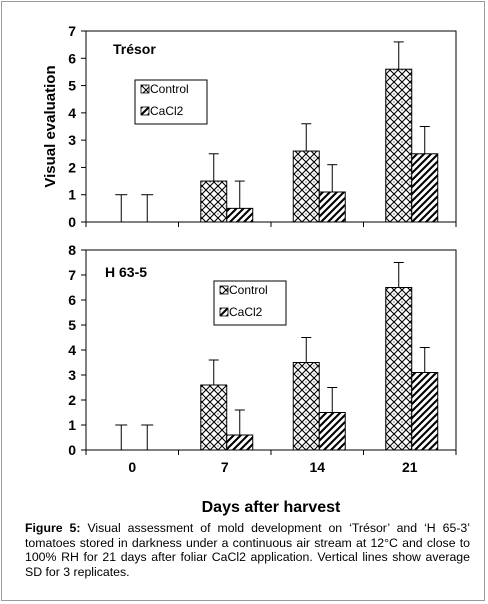 The height and width of the screenshot is (604, 488). Describe the element at coordinates (126, 272) in the screenshot. I see `panel-label: H 63-5` at that location.